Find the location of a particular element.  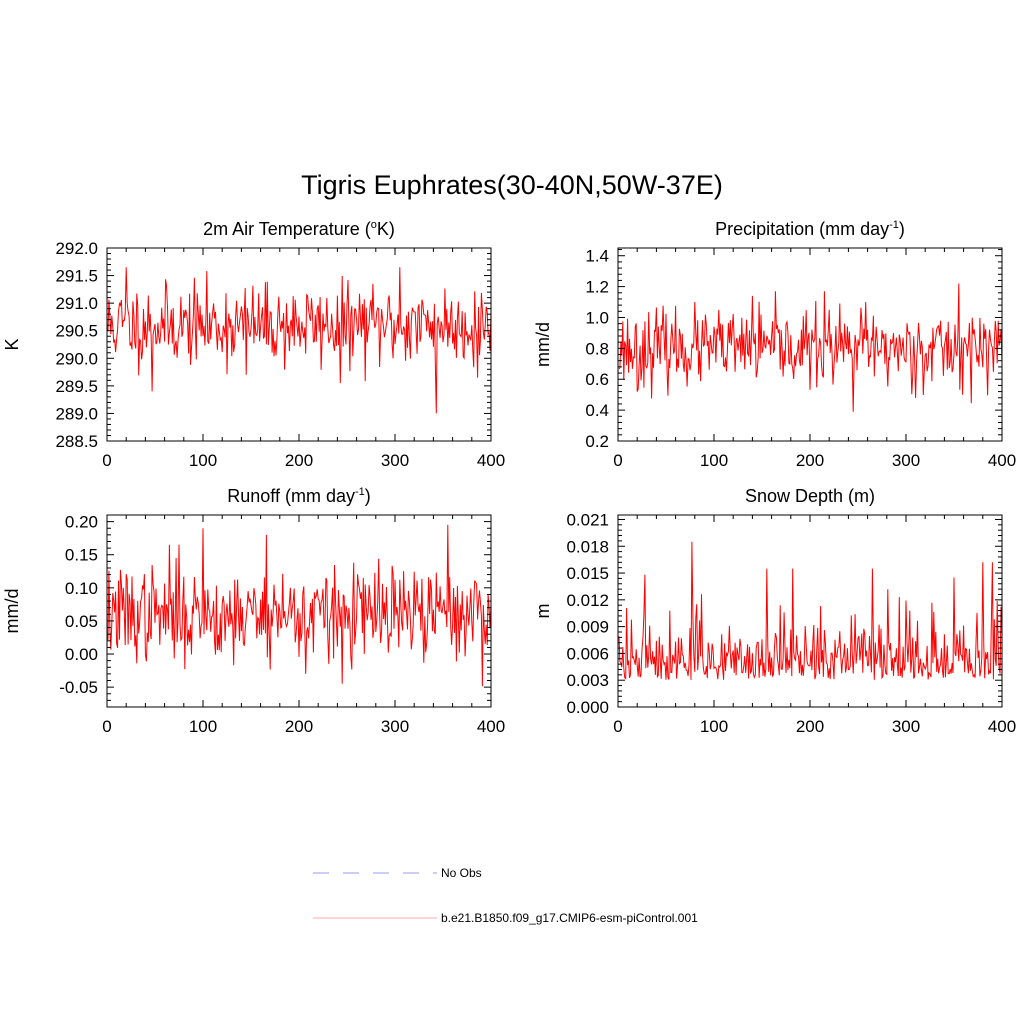

figure-title: Tigris Euphrates(30-40N,50W-37E) is located at coordinates (512, 185).